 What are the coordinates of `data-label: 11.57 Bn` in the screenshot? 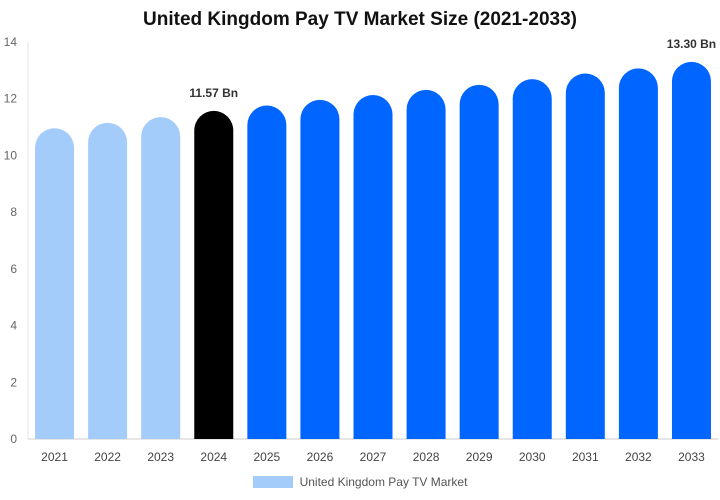 It's located at (213, 93).